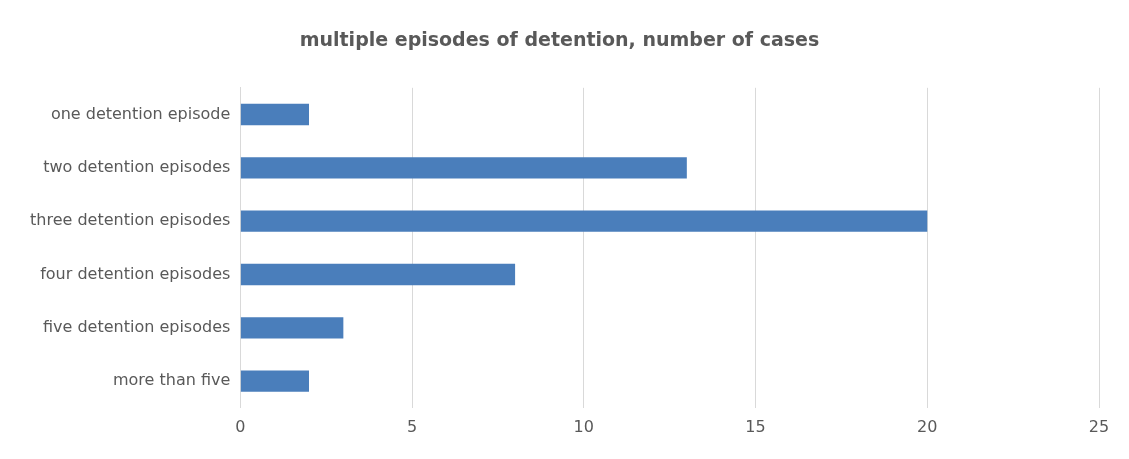 The image size is (1129, 459). Describe the element at coordinates (137, 166) in the screenshot. I see `y-tick-label: two detention episodes` at that location.